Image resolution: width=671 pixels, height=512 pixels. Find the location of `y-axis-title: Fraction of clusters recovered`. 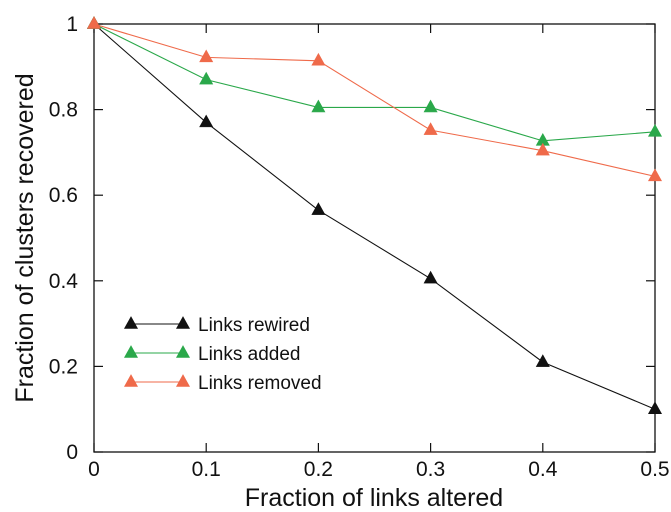

y-axis-title: Fraction of clusters recovered is located at coordinates (25, 237).